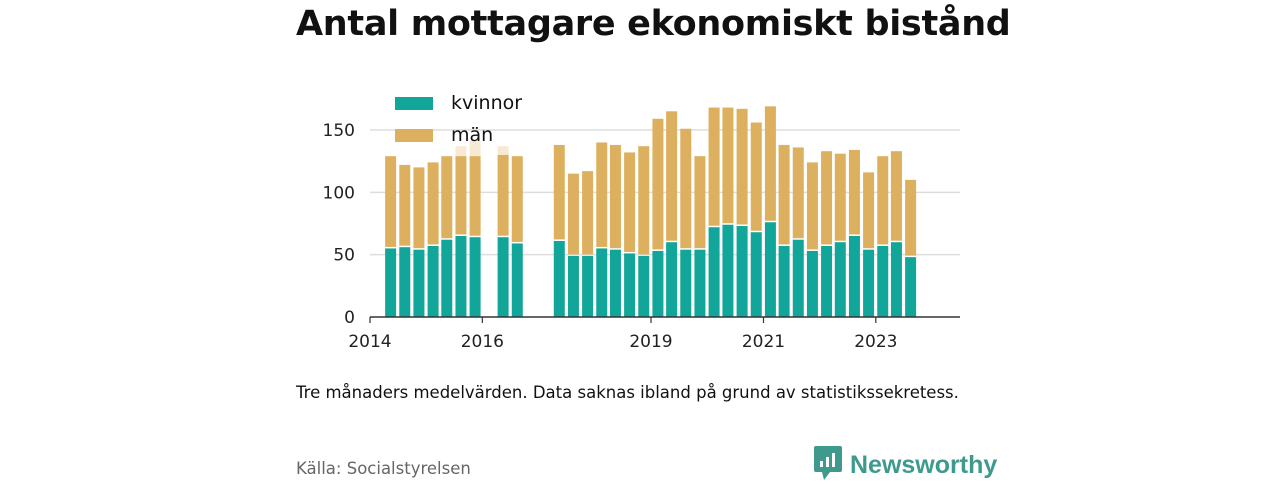 This screenshot has height=484, width=1280. What do you see at coordinates (383, 468) in the screenshot?
I see `source-text: Källa: Socialstyrelsen` at bounding box center [383, 468].